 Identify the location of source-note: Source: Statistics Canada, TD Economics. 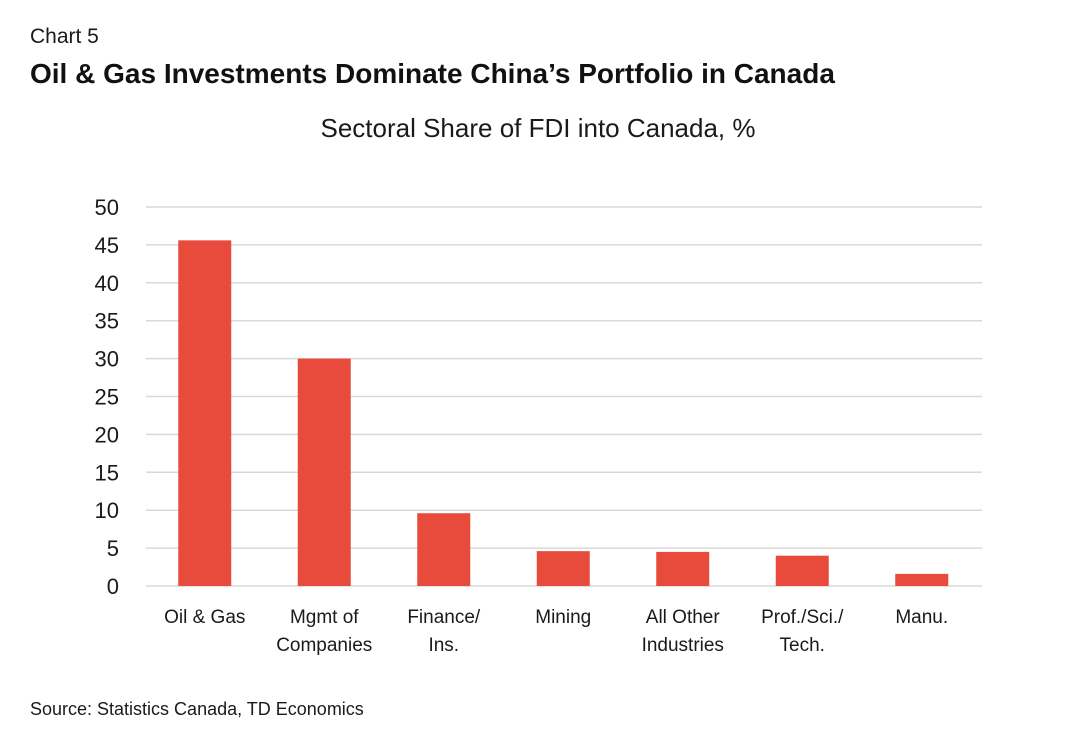
(197, 709).